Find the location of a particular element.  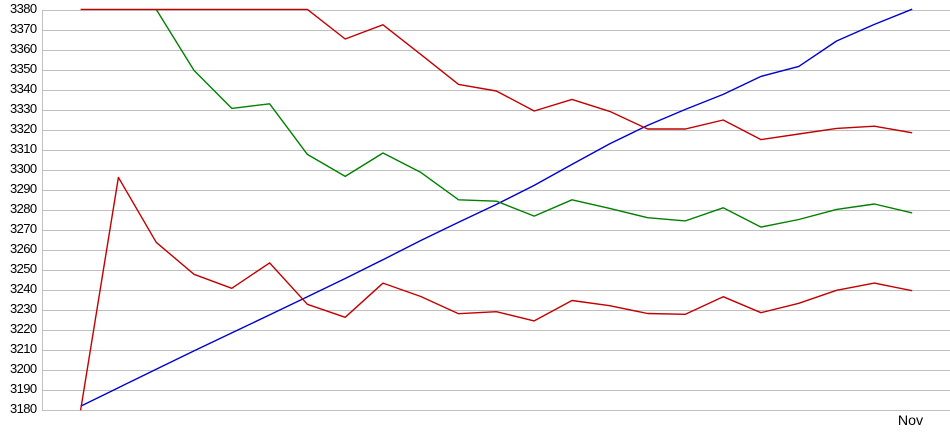

svg-text: 3280 is located at coordinates (23, 208).